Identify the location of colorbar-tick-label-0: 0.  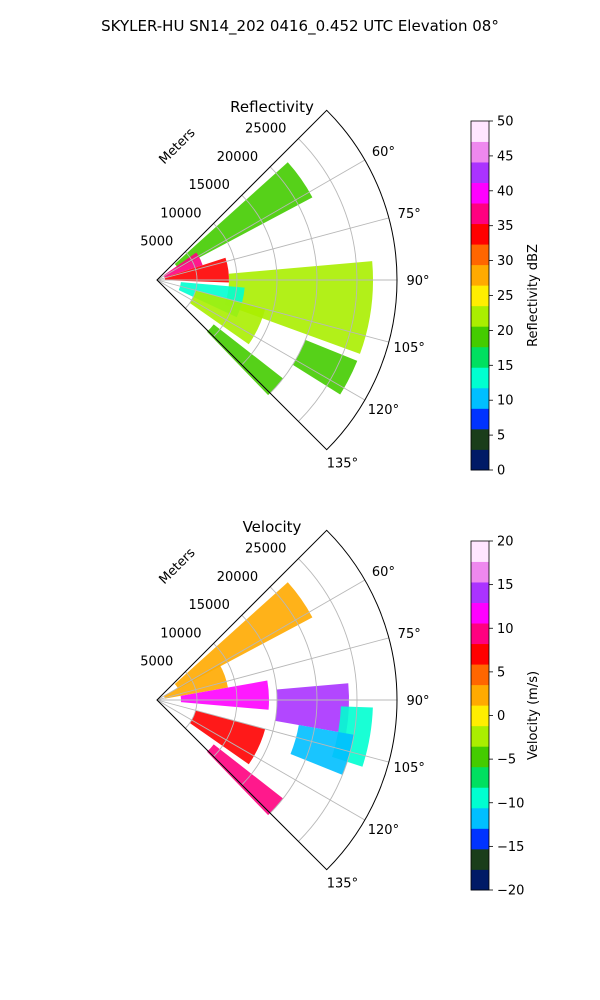
(501, 471).